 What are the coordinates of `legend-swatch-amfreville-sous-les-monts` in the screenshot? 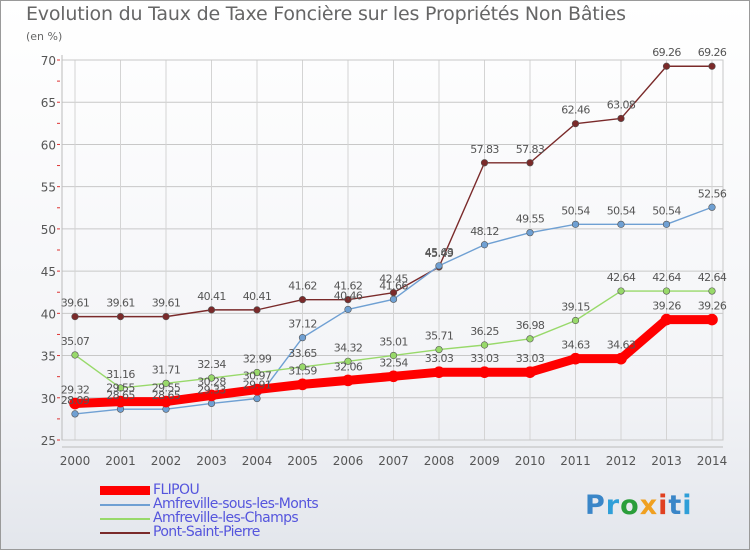 It's located at (125, 505).